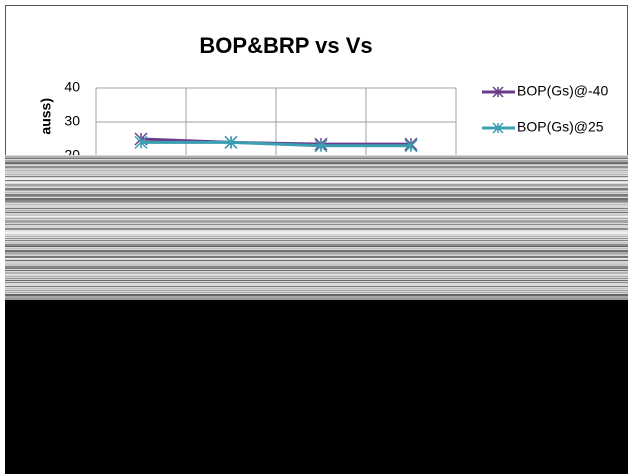  Describe the element at coordinates (72, 121) in the screenshot. I see `y-tick-label: 30` at that location.